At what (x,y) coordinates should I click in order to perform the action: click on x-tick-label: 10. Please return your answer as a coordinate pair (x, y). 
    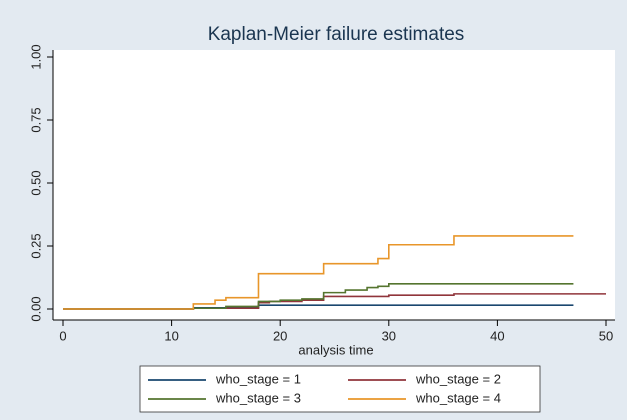
    Looking at the image, I should click on (171, 335).